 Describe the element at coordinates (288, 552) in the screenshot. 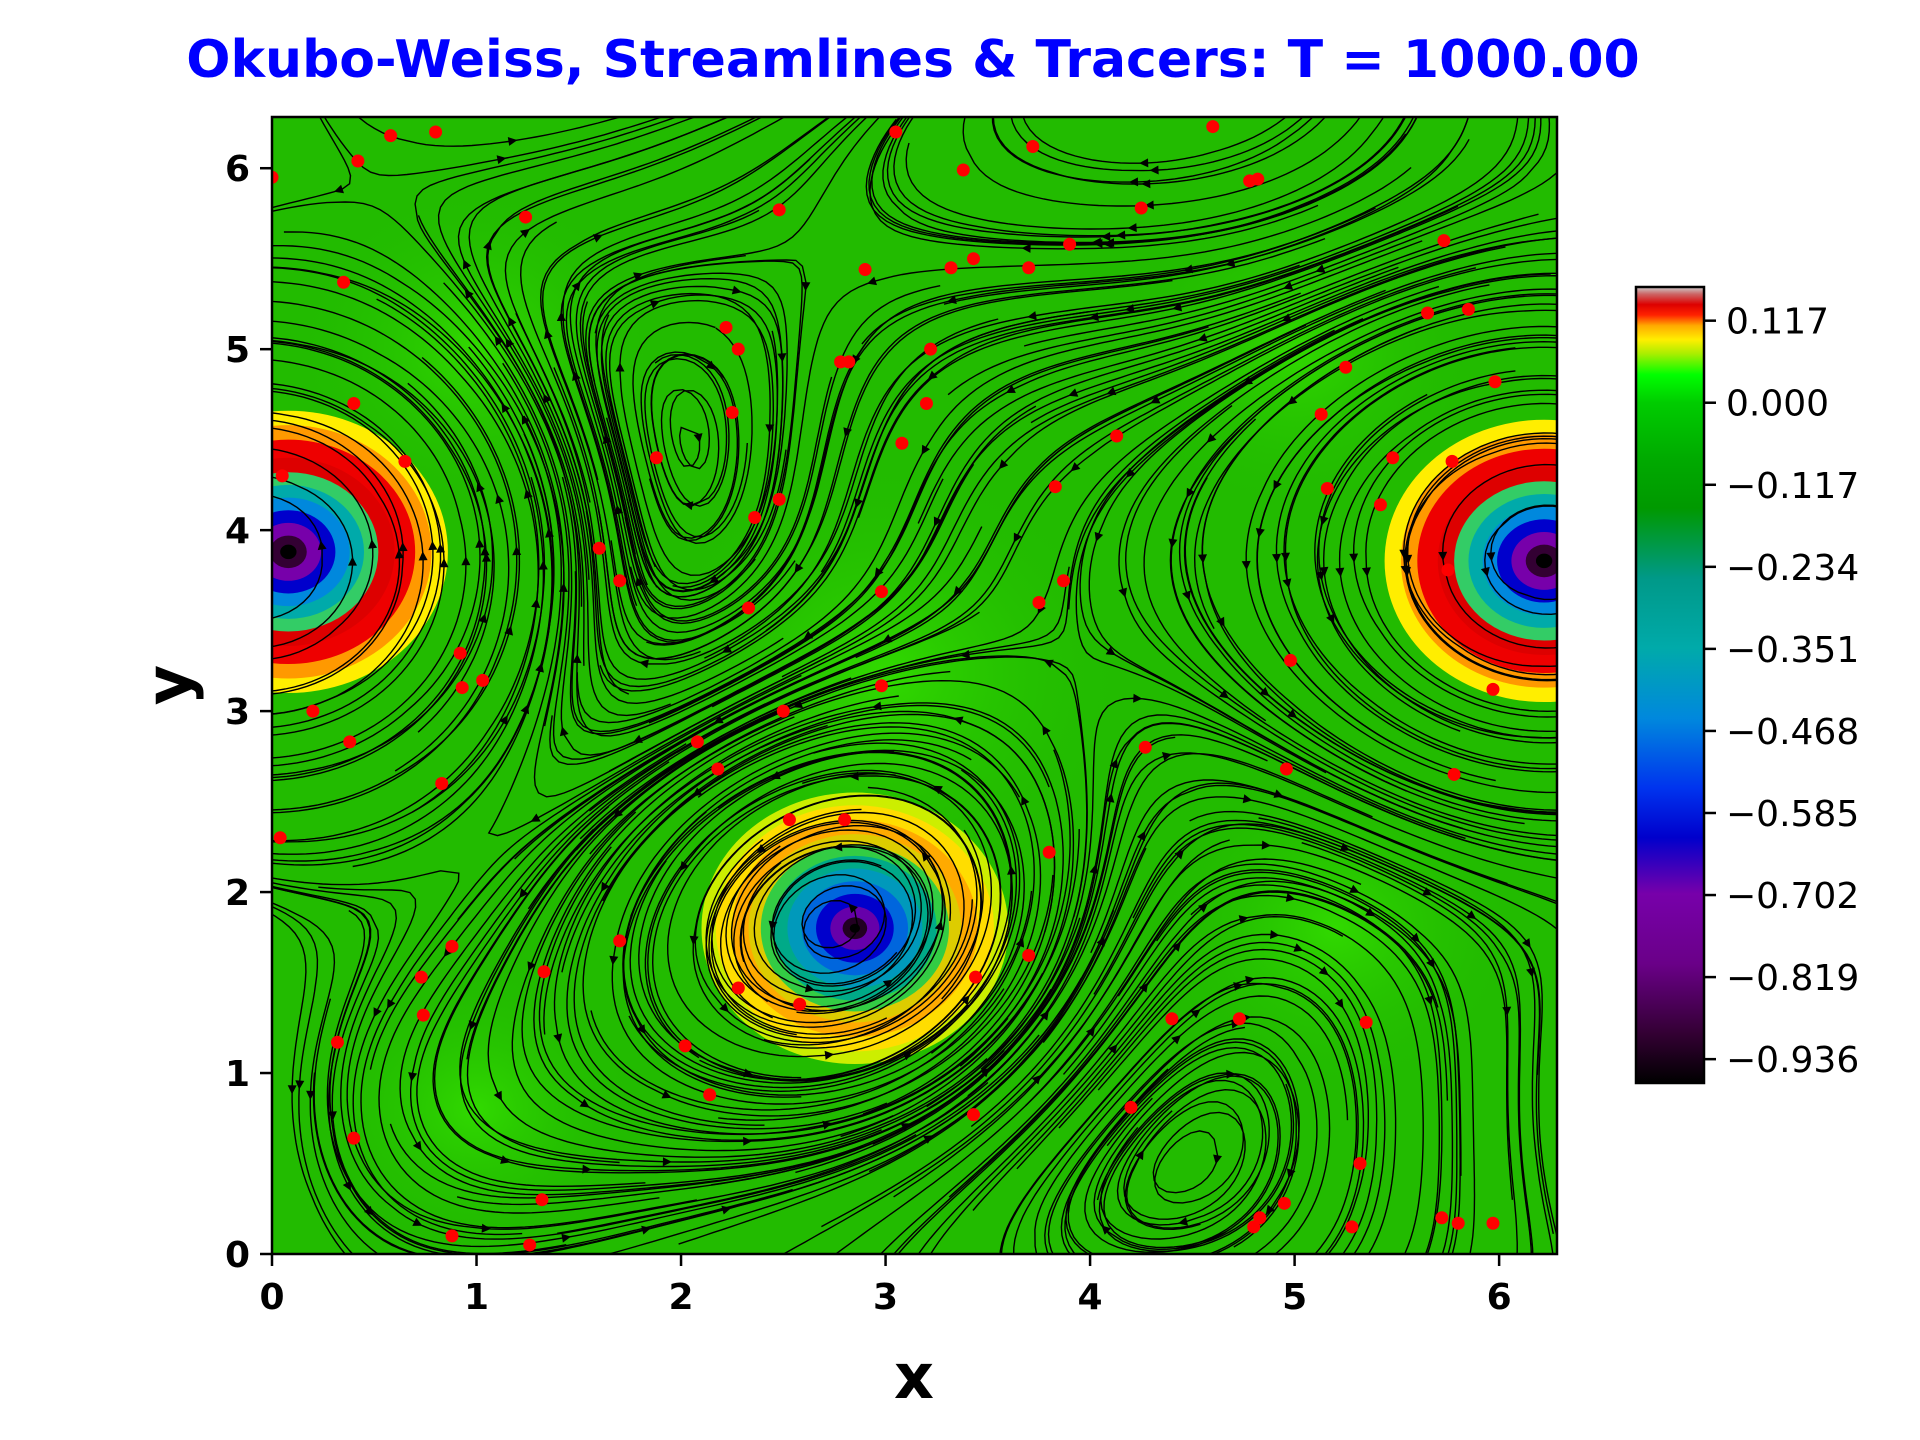

I see `vortex-ring` at that location.